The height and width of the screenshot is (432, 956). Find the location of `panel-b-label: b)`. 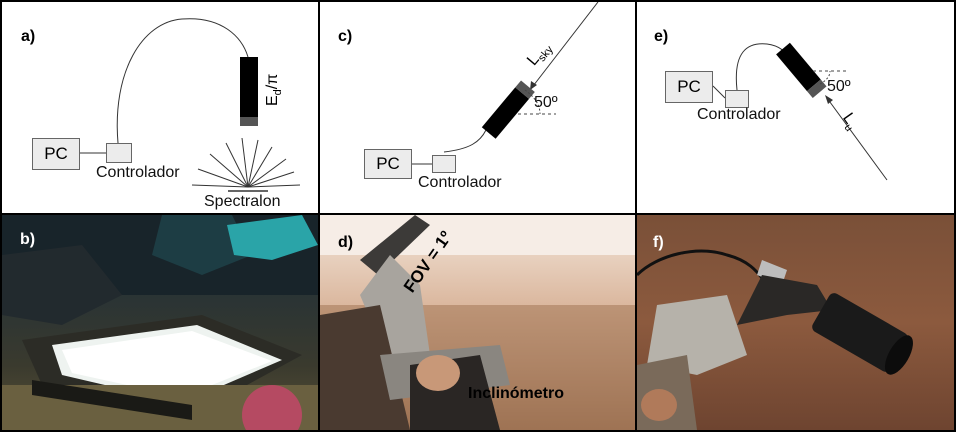

panel-b-label: b) is located at coordinates (28, 239).